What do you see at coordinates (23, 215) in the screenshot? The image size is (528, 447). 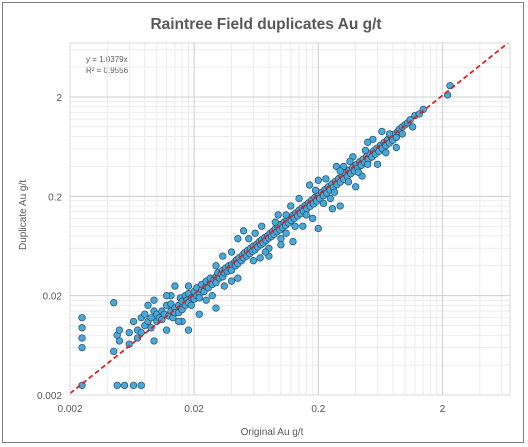 I see `y-axis-label: Duplicate Au g/t` at bounding box center [23, 215].